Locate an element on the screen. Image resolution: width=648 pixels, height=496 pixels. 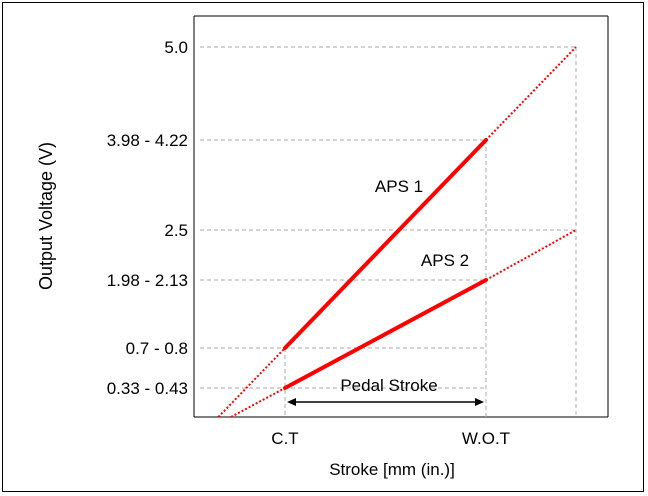
y-tick-label: 0.7 - 0.8 is located at coordinates (157, 348).